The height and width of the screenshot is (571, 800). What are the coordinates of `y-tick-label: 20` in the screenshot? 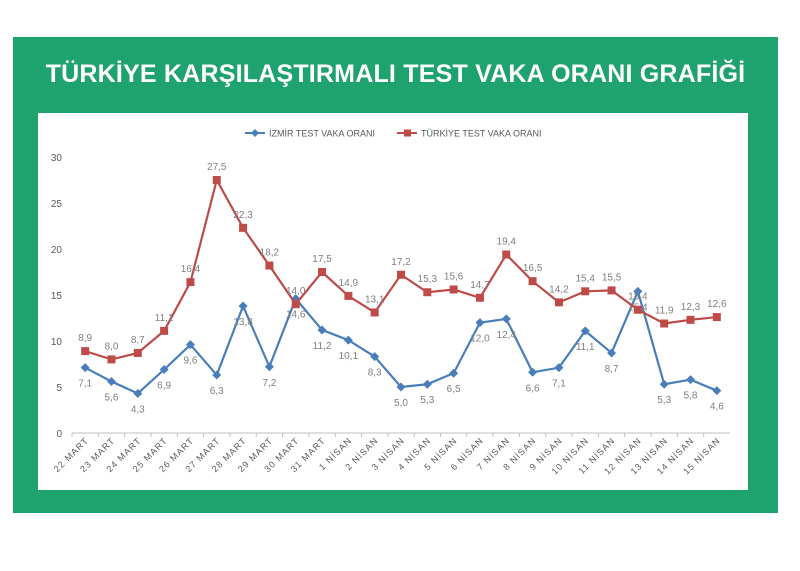 It's located at (57, 250).